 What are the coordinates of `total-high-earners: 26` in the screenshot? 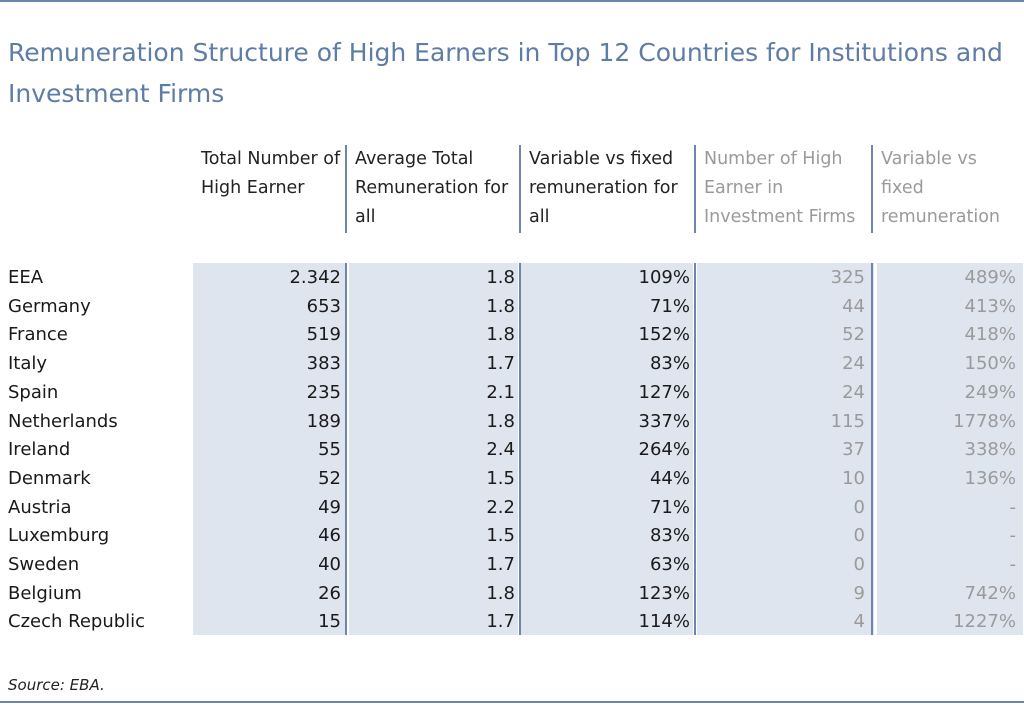 It's located at (329, 593).